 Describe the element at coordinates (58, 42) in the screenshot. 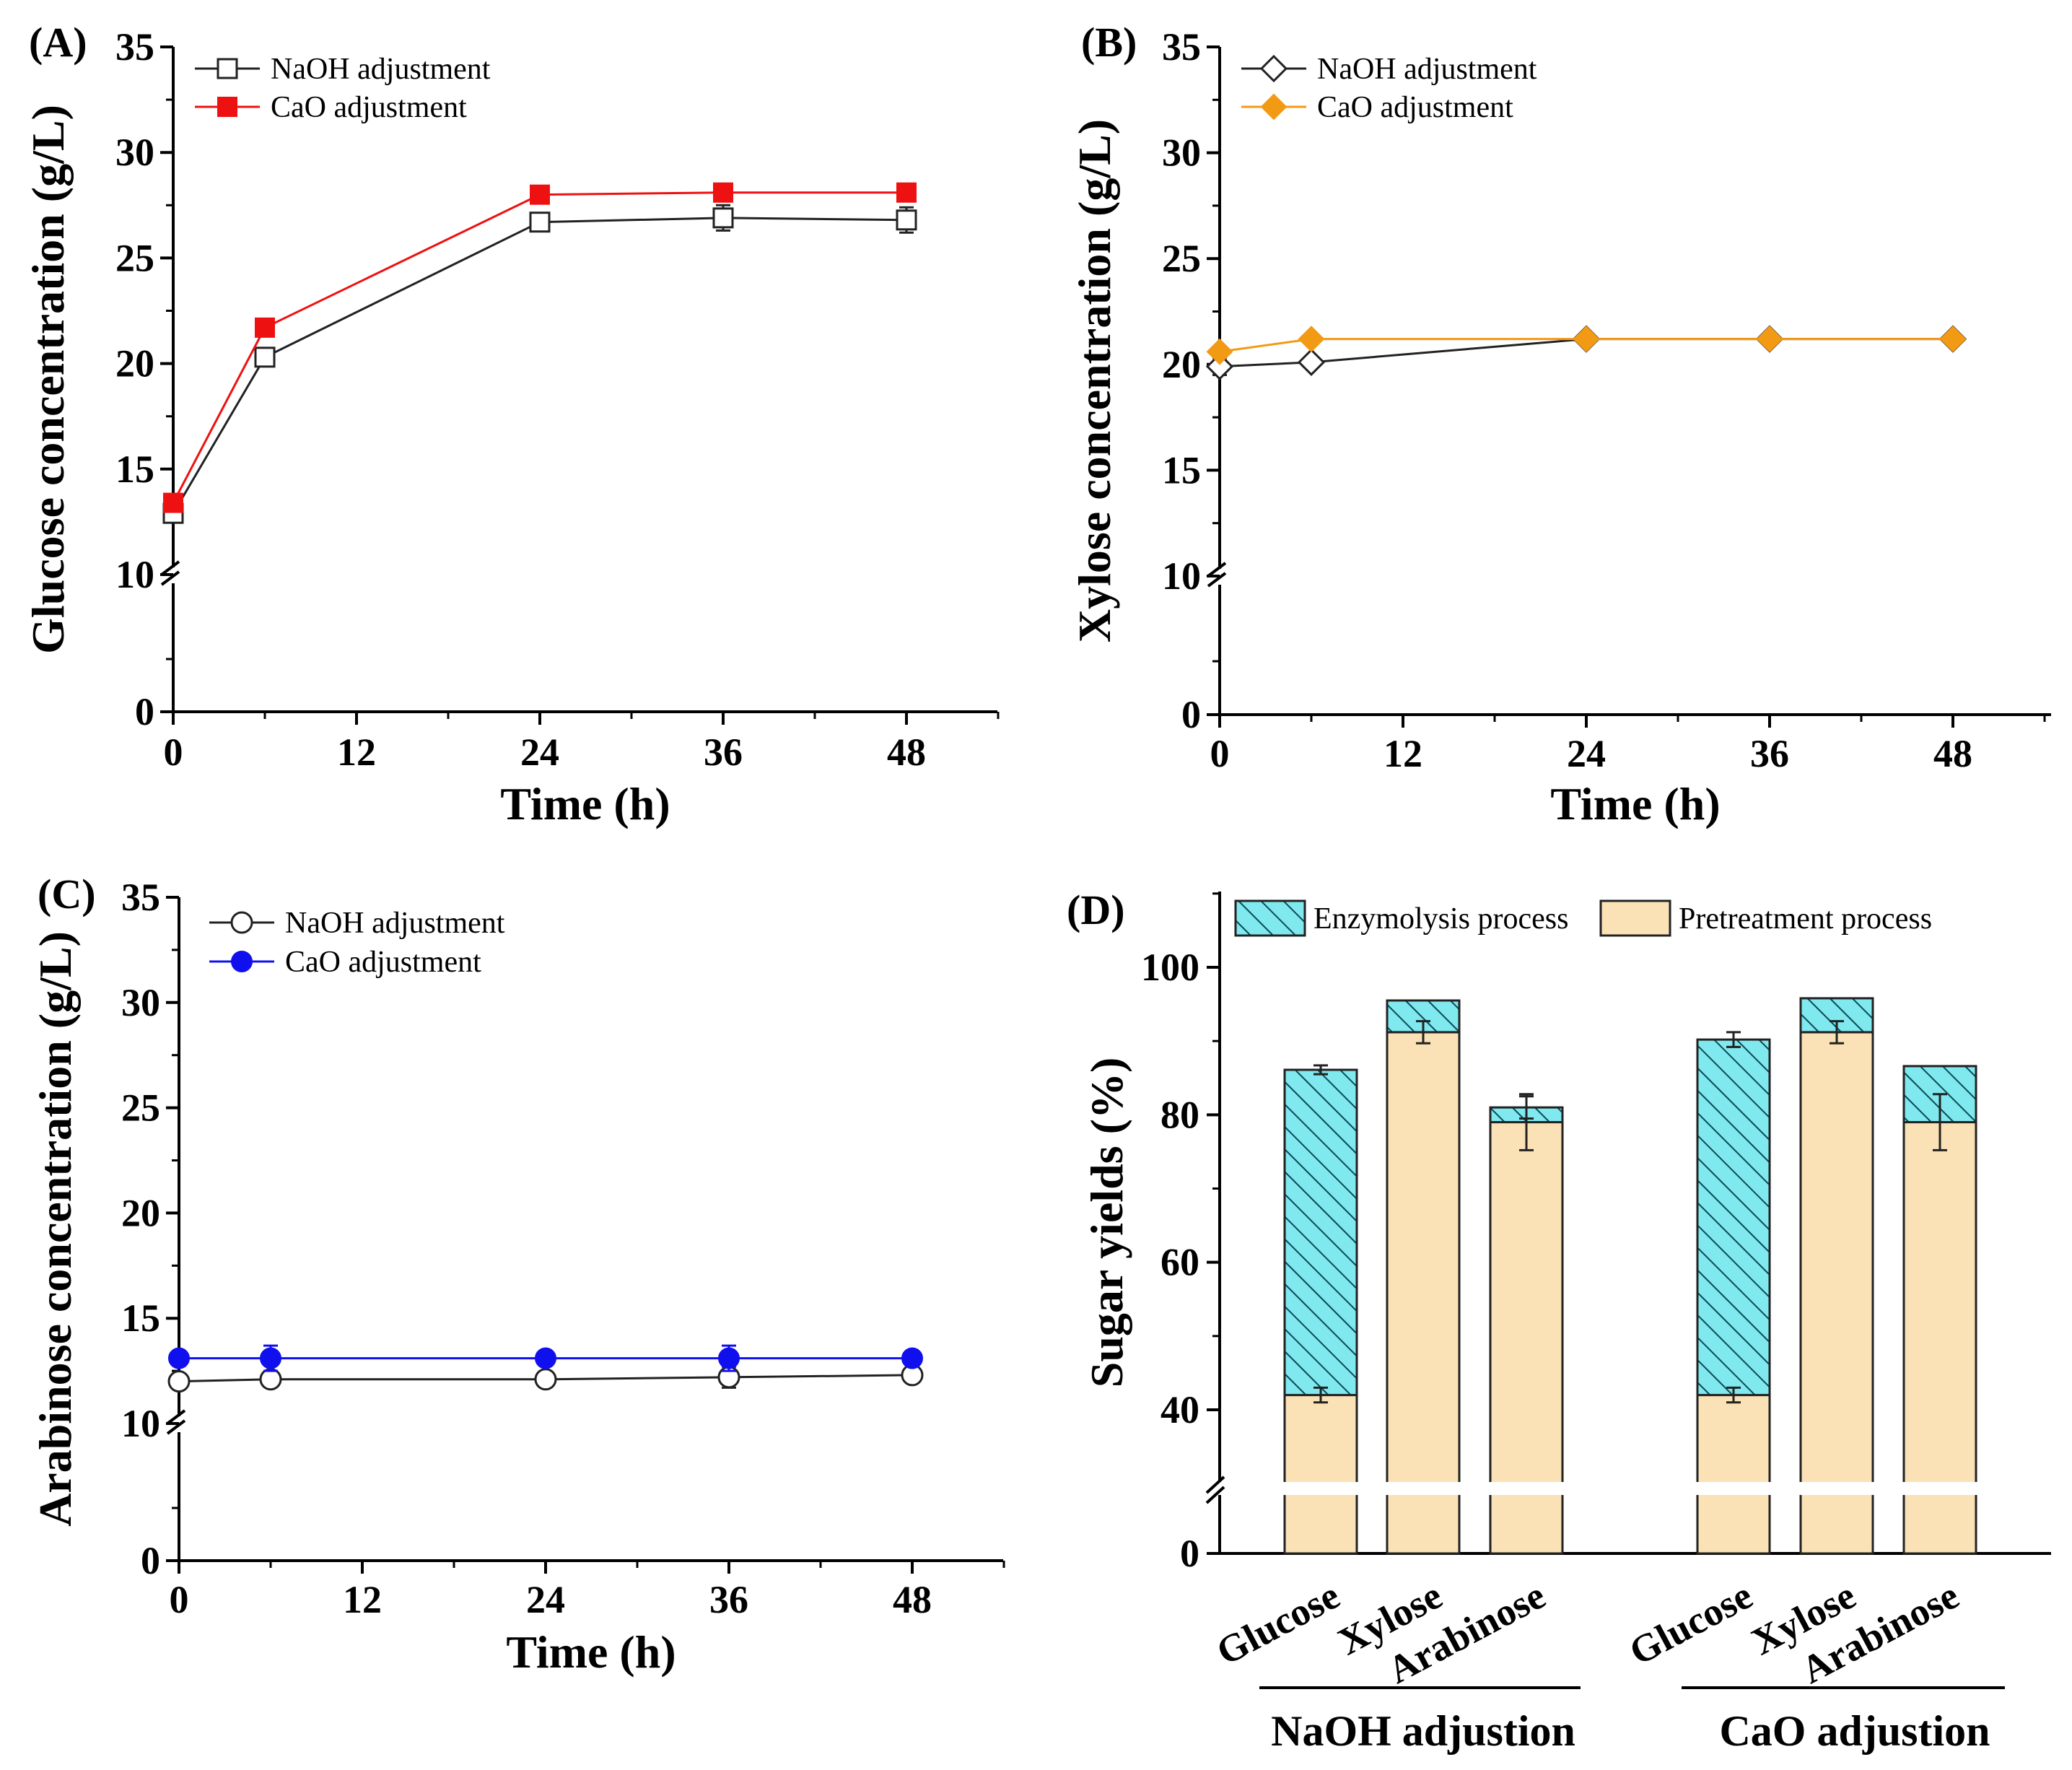

I see `panel-label: (A)` at that location.